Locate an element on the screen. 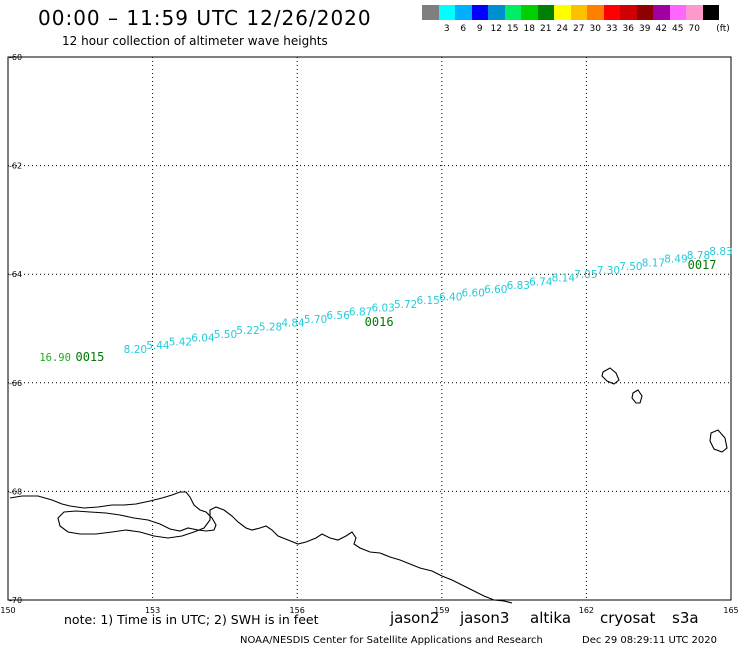 The height and width of the screenshot is (650, 740). legend-label: 70 is located at coordinates (694, 29).